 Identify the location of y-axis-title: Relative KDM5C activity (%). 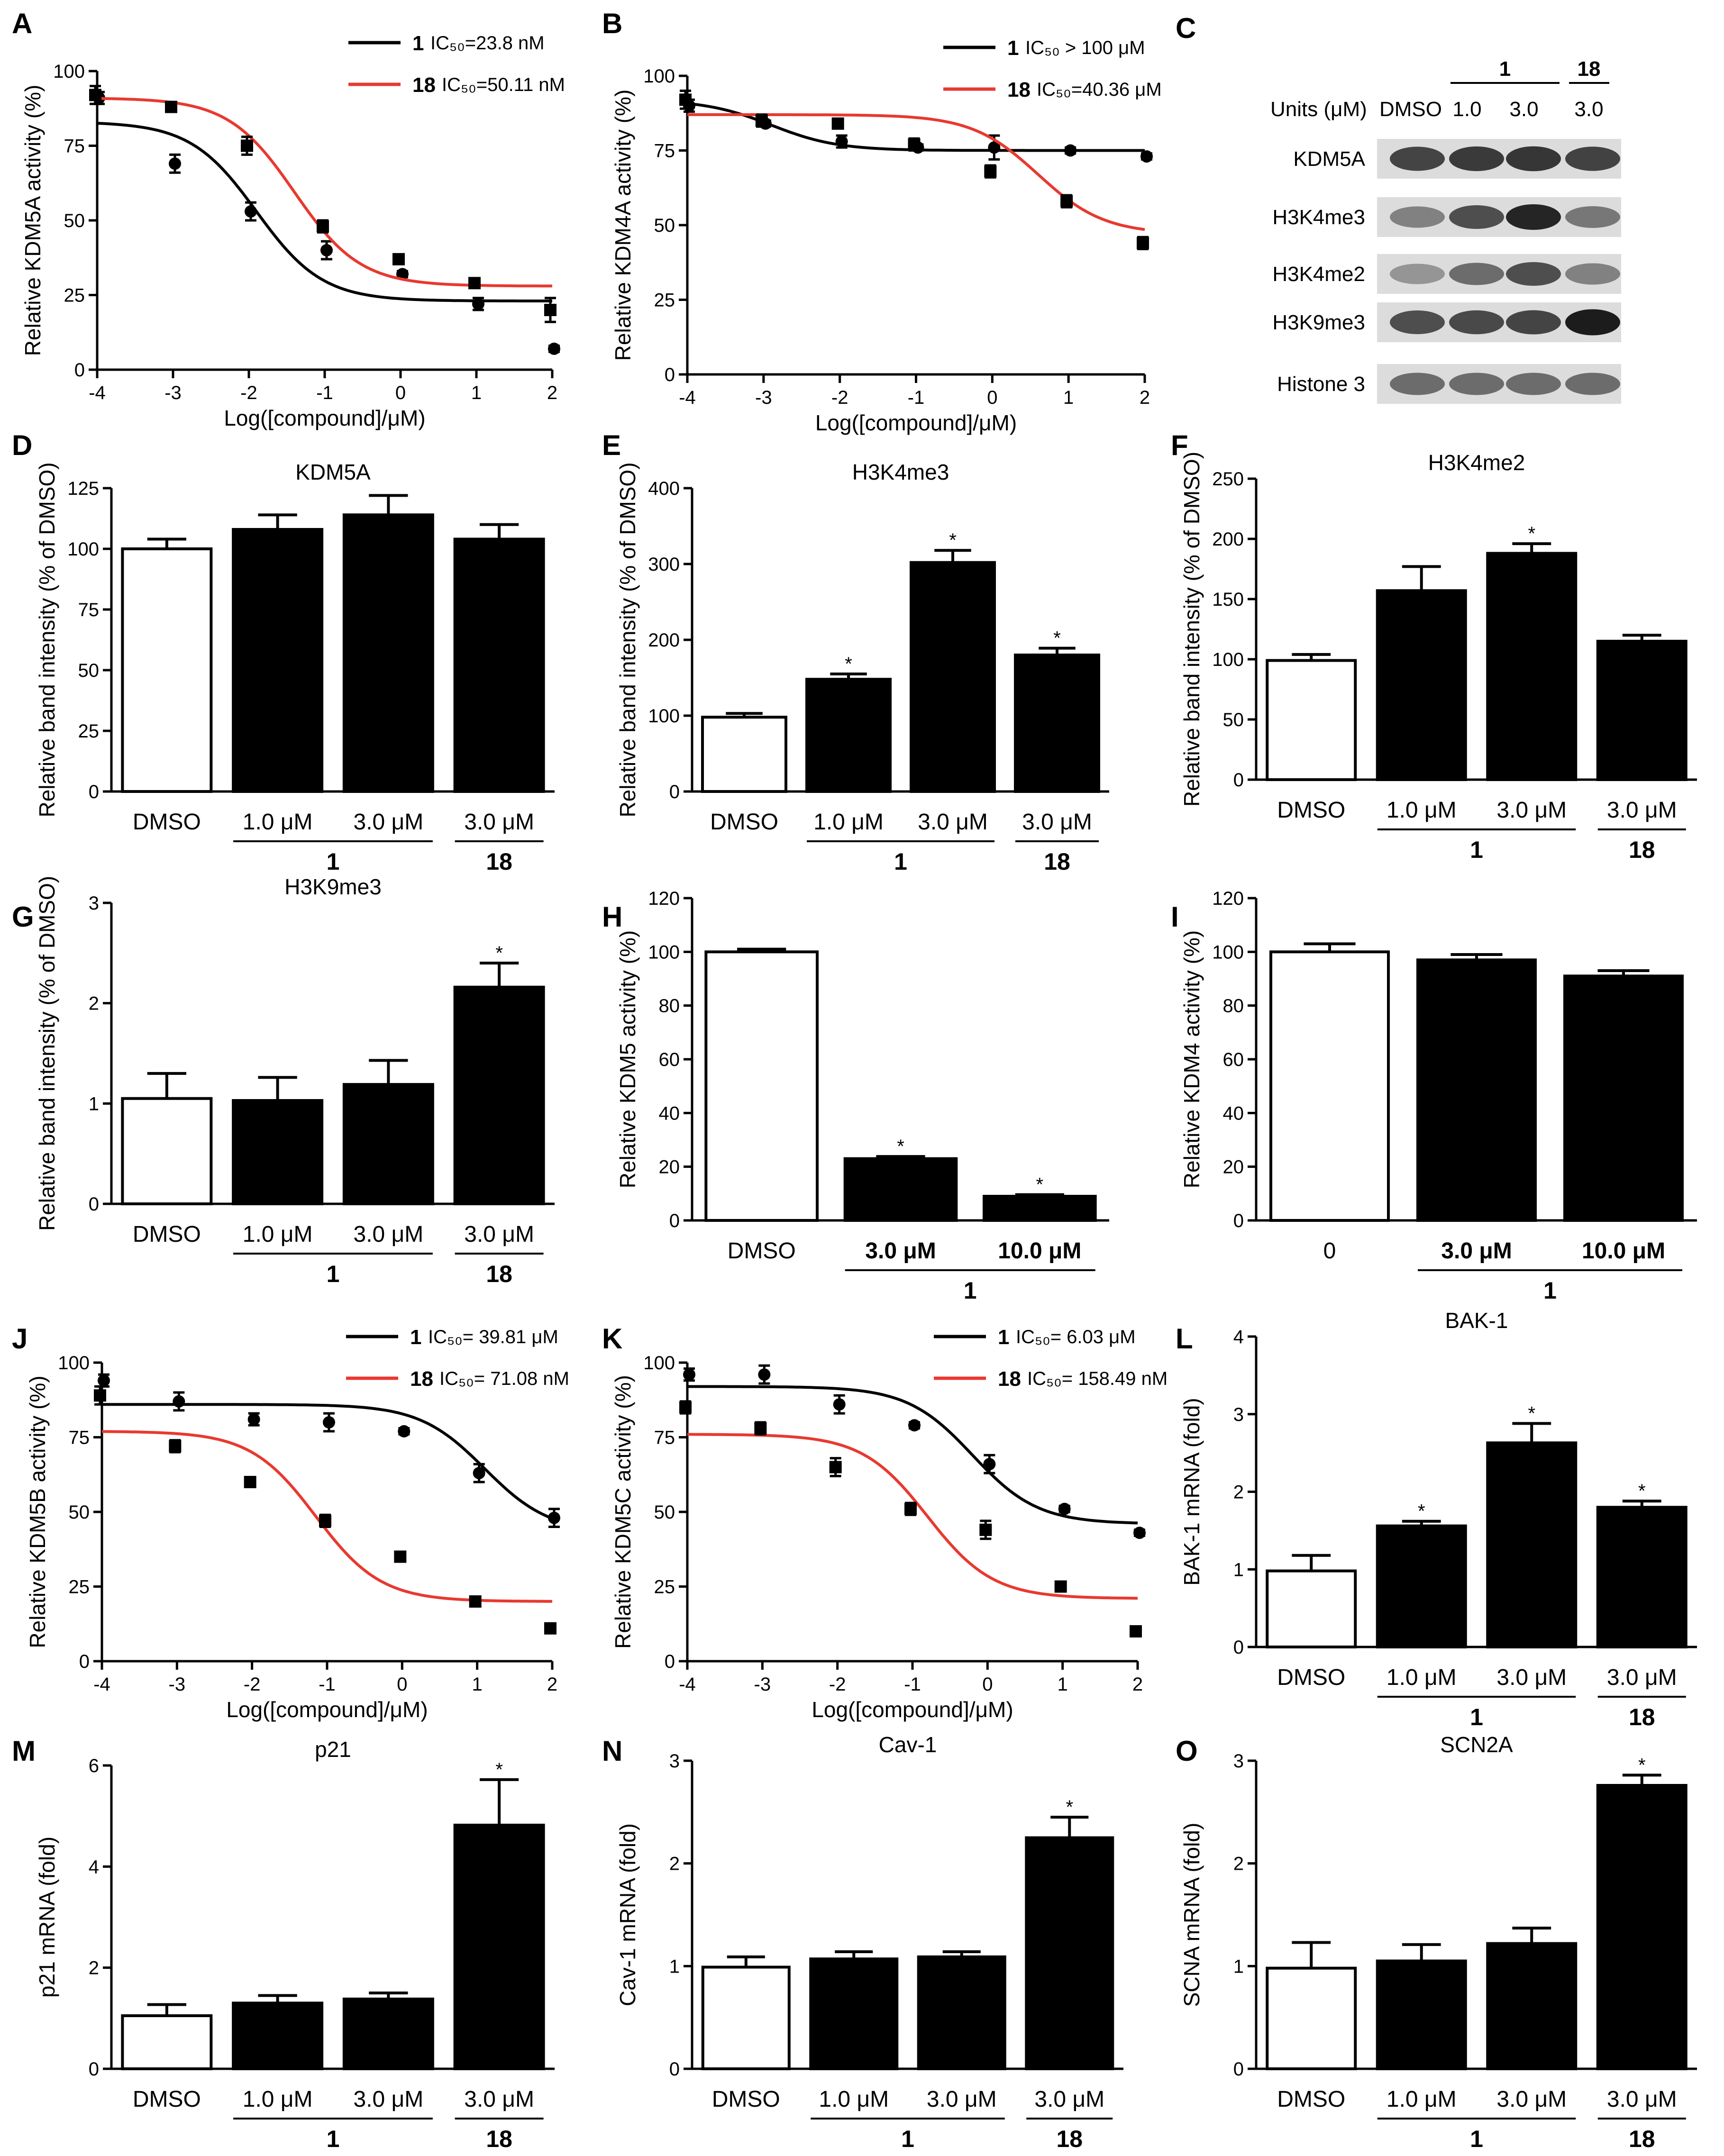
(623, 1512).